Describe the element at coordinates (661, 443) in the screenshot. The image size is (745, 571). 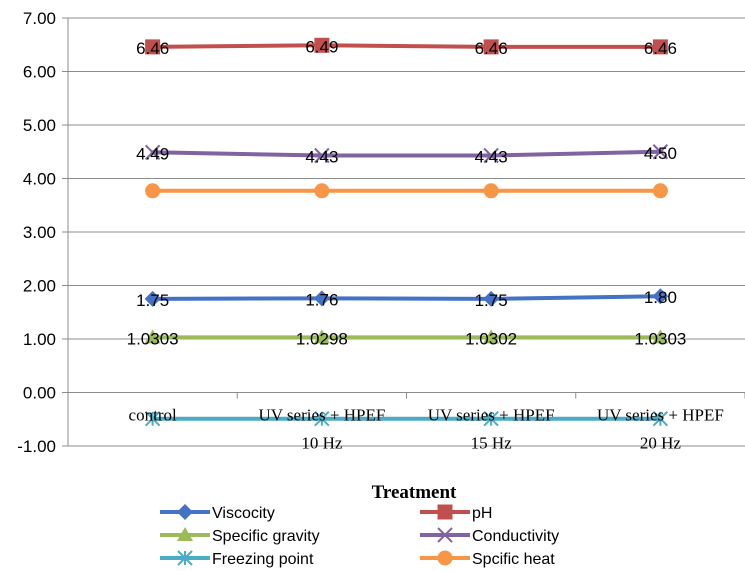
I see `category-label: 20 Hz` at that location.